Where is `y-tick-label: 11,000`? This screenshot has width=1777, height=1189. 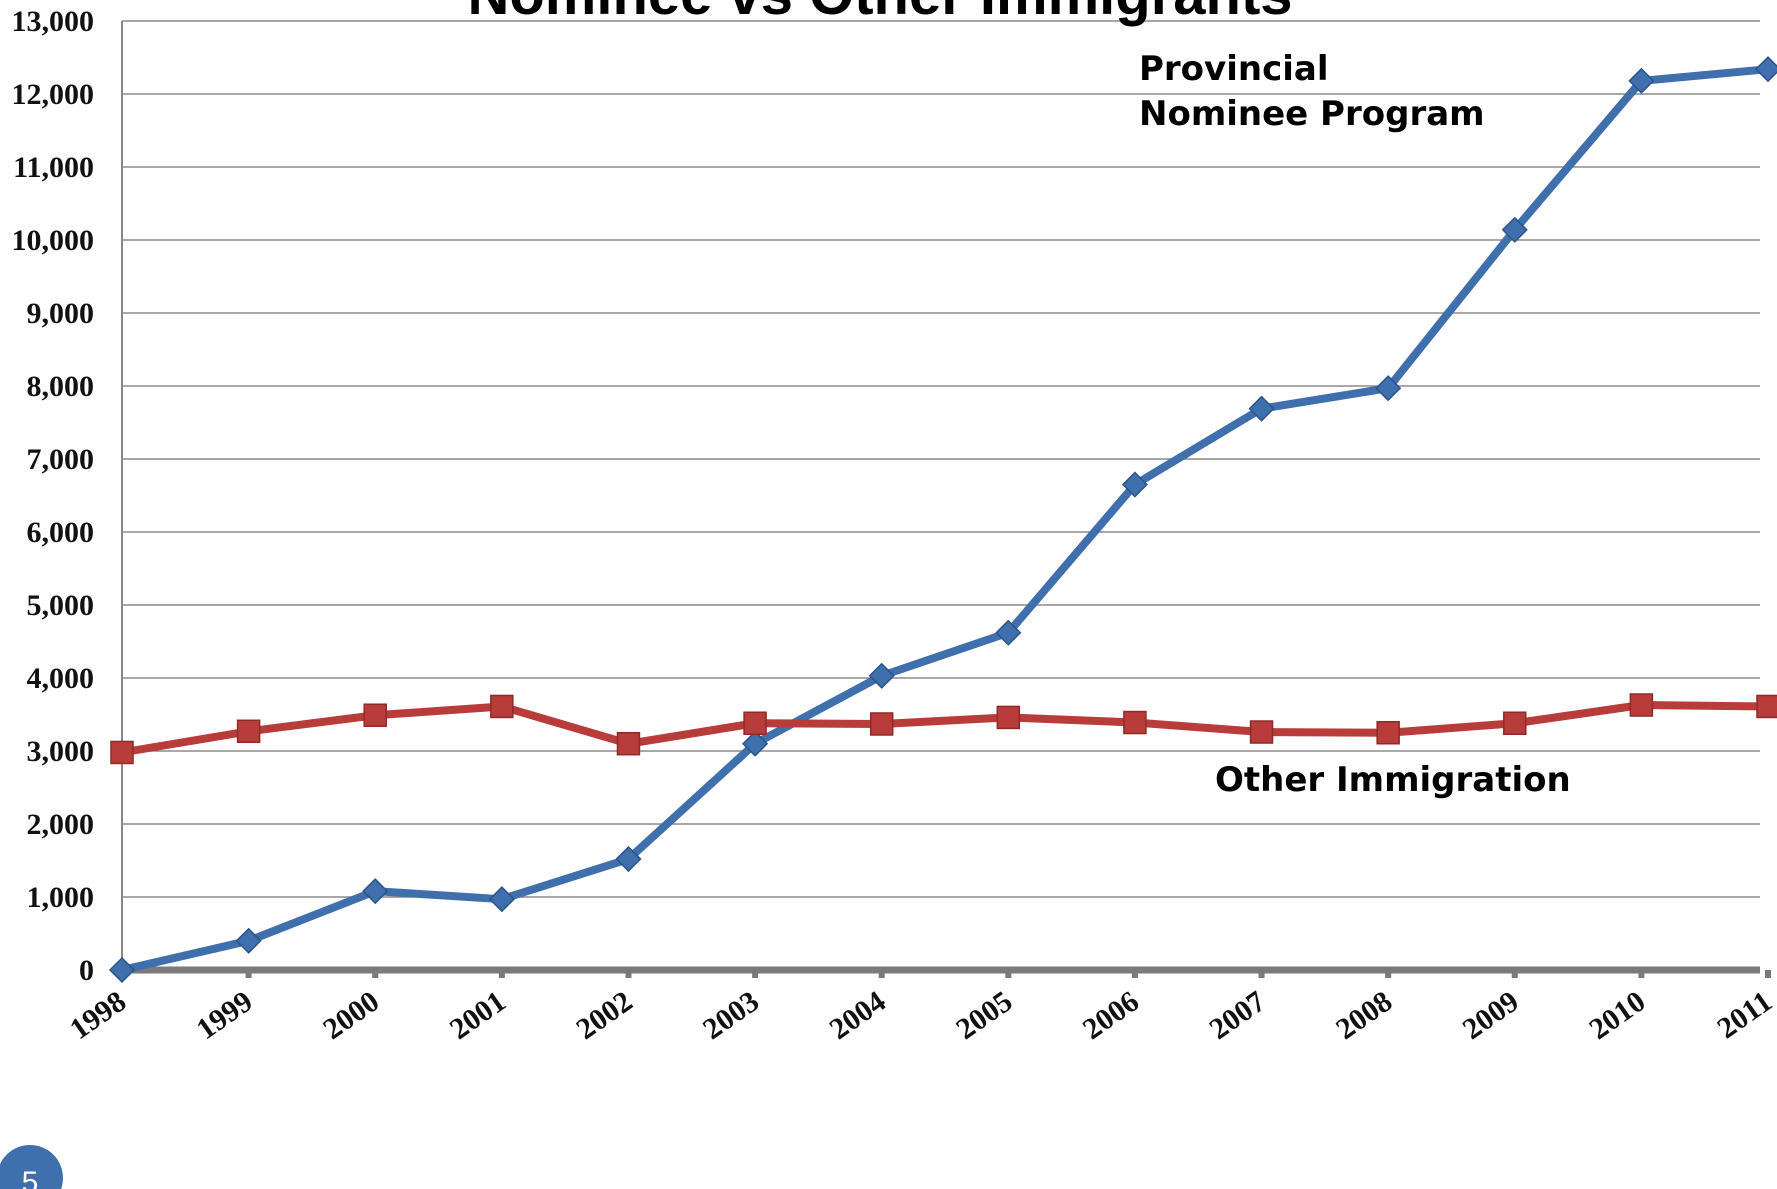
y-tick-label: 11,000 is located at coordinates (53, 167).